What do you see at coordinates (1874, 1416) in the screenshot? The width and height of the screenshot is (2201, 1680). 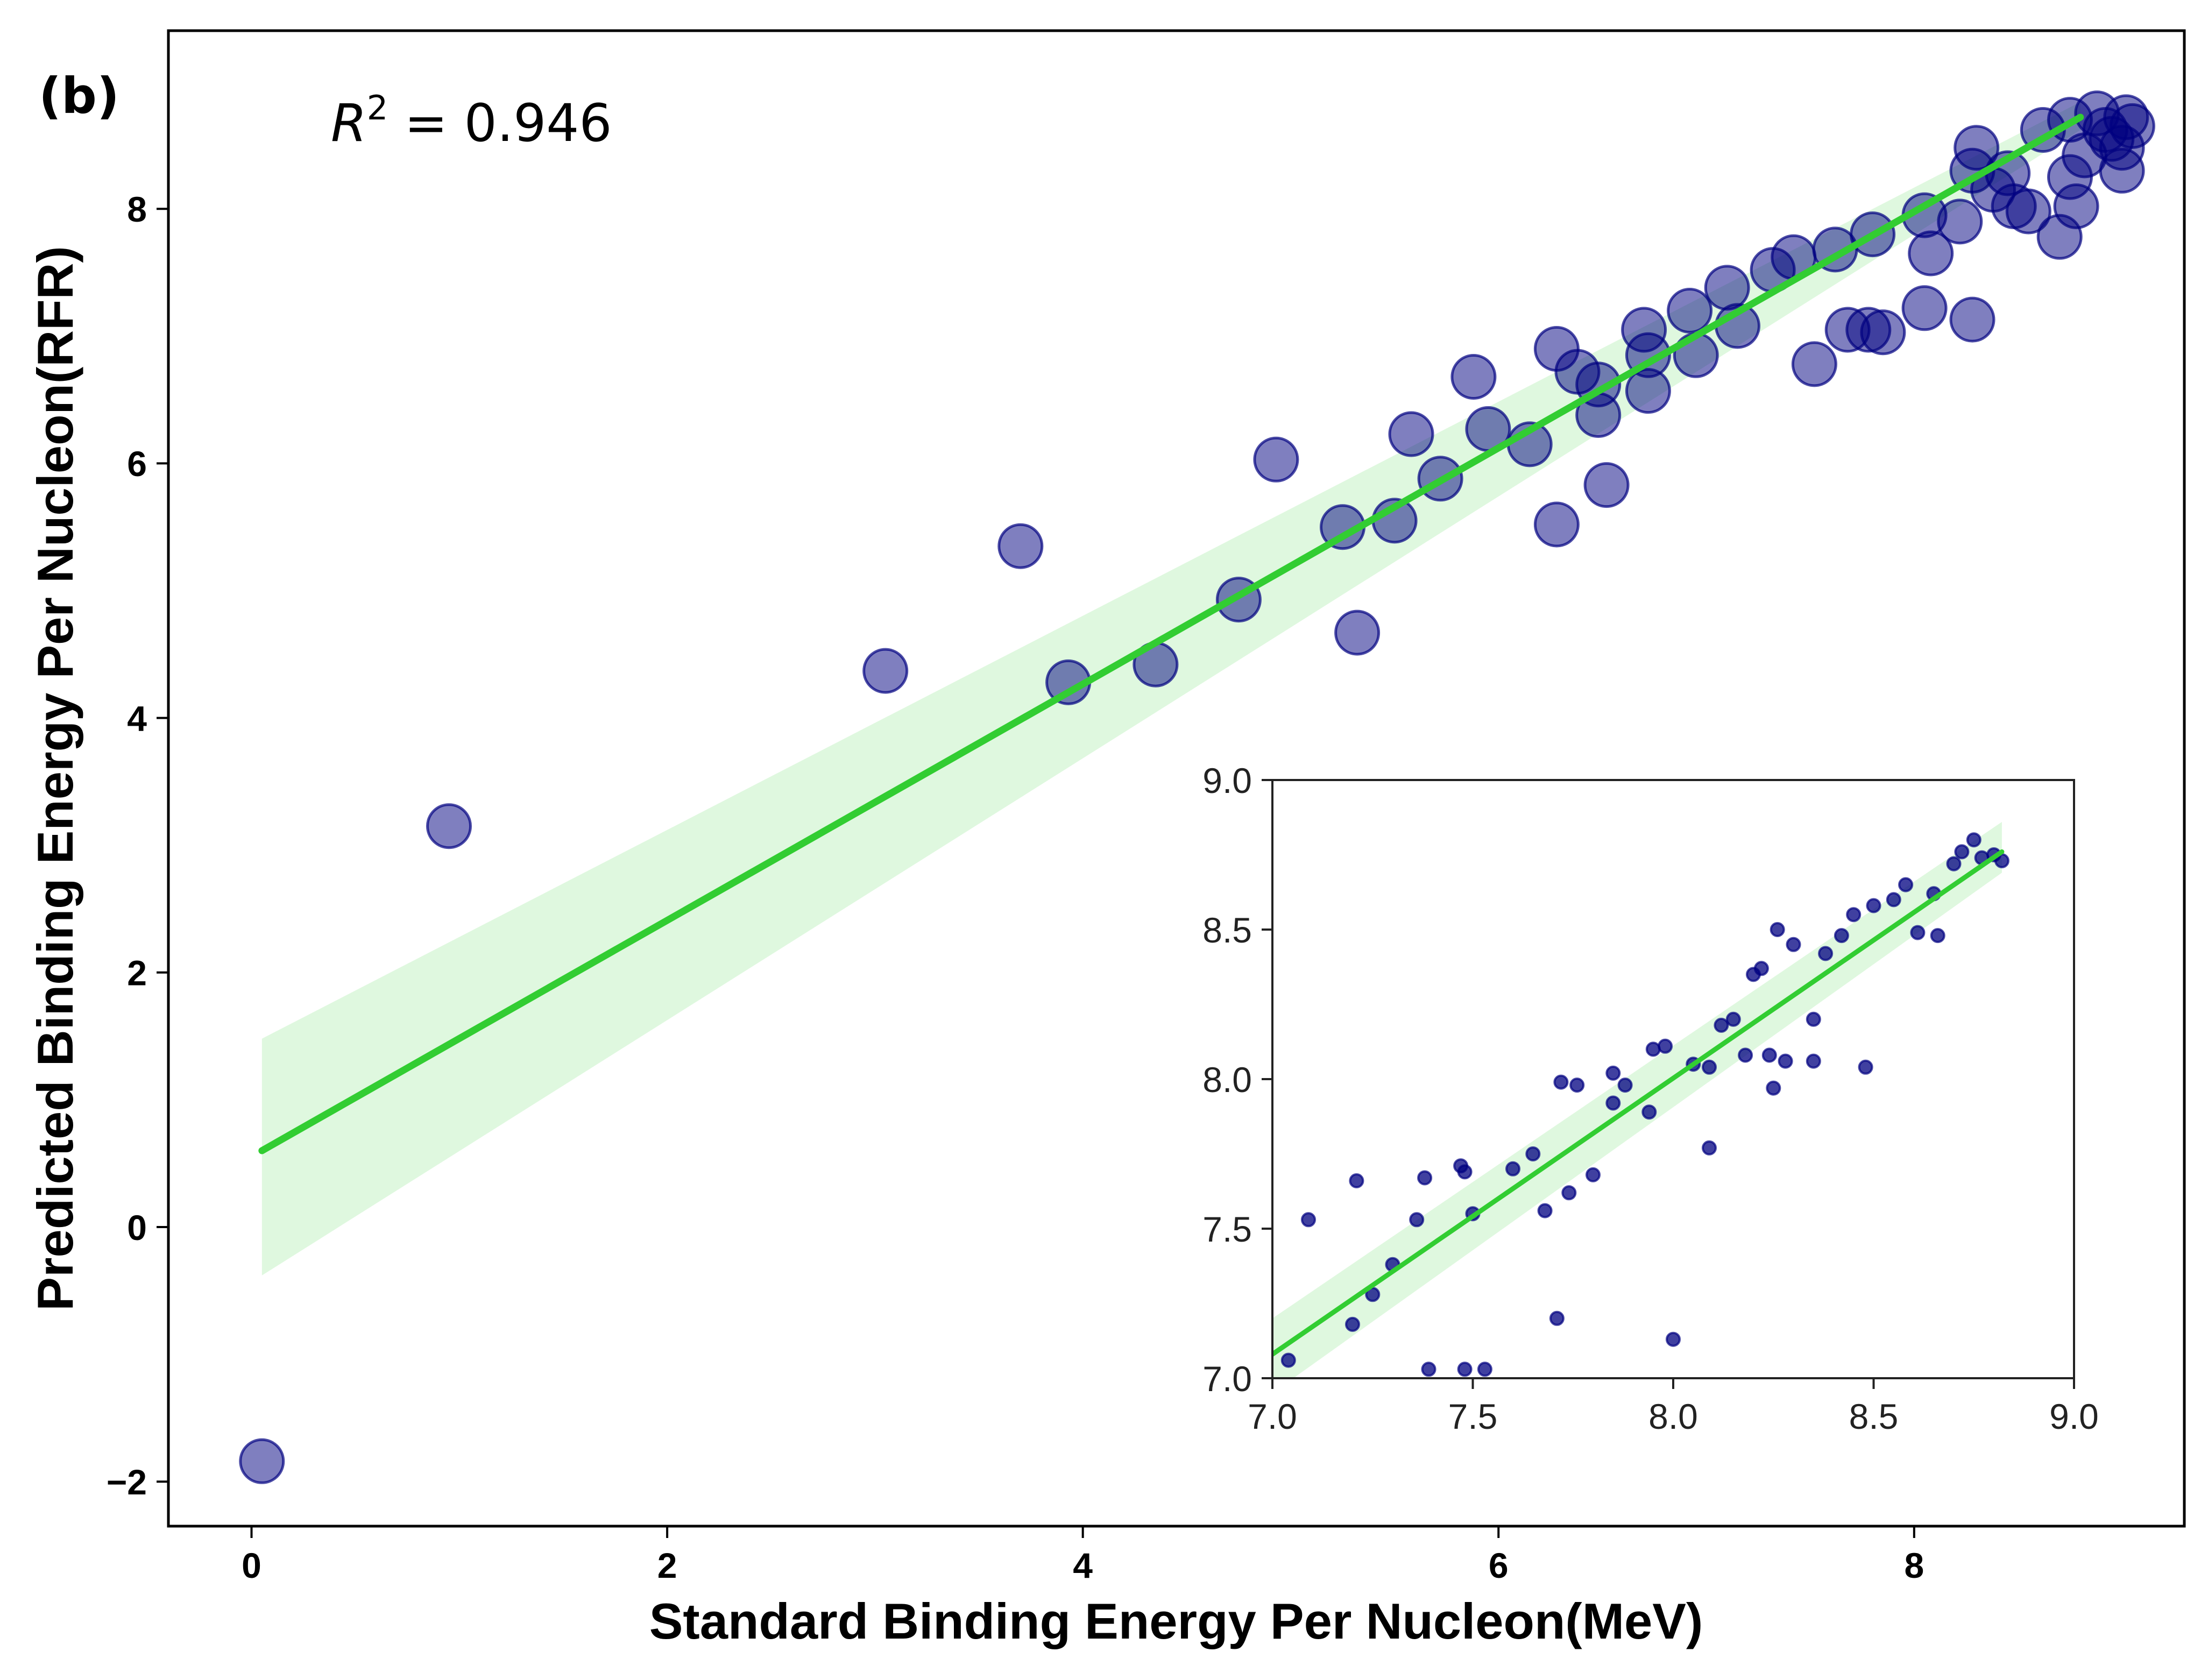 I see `inset-x-tick-label: 8.5` at bounding box center [1874, 1416].